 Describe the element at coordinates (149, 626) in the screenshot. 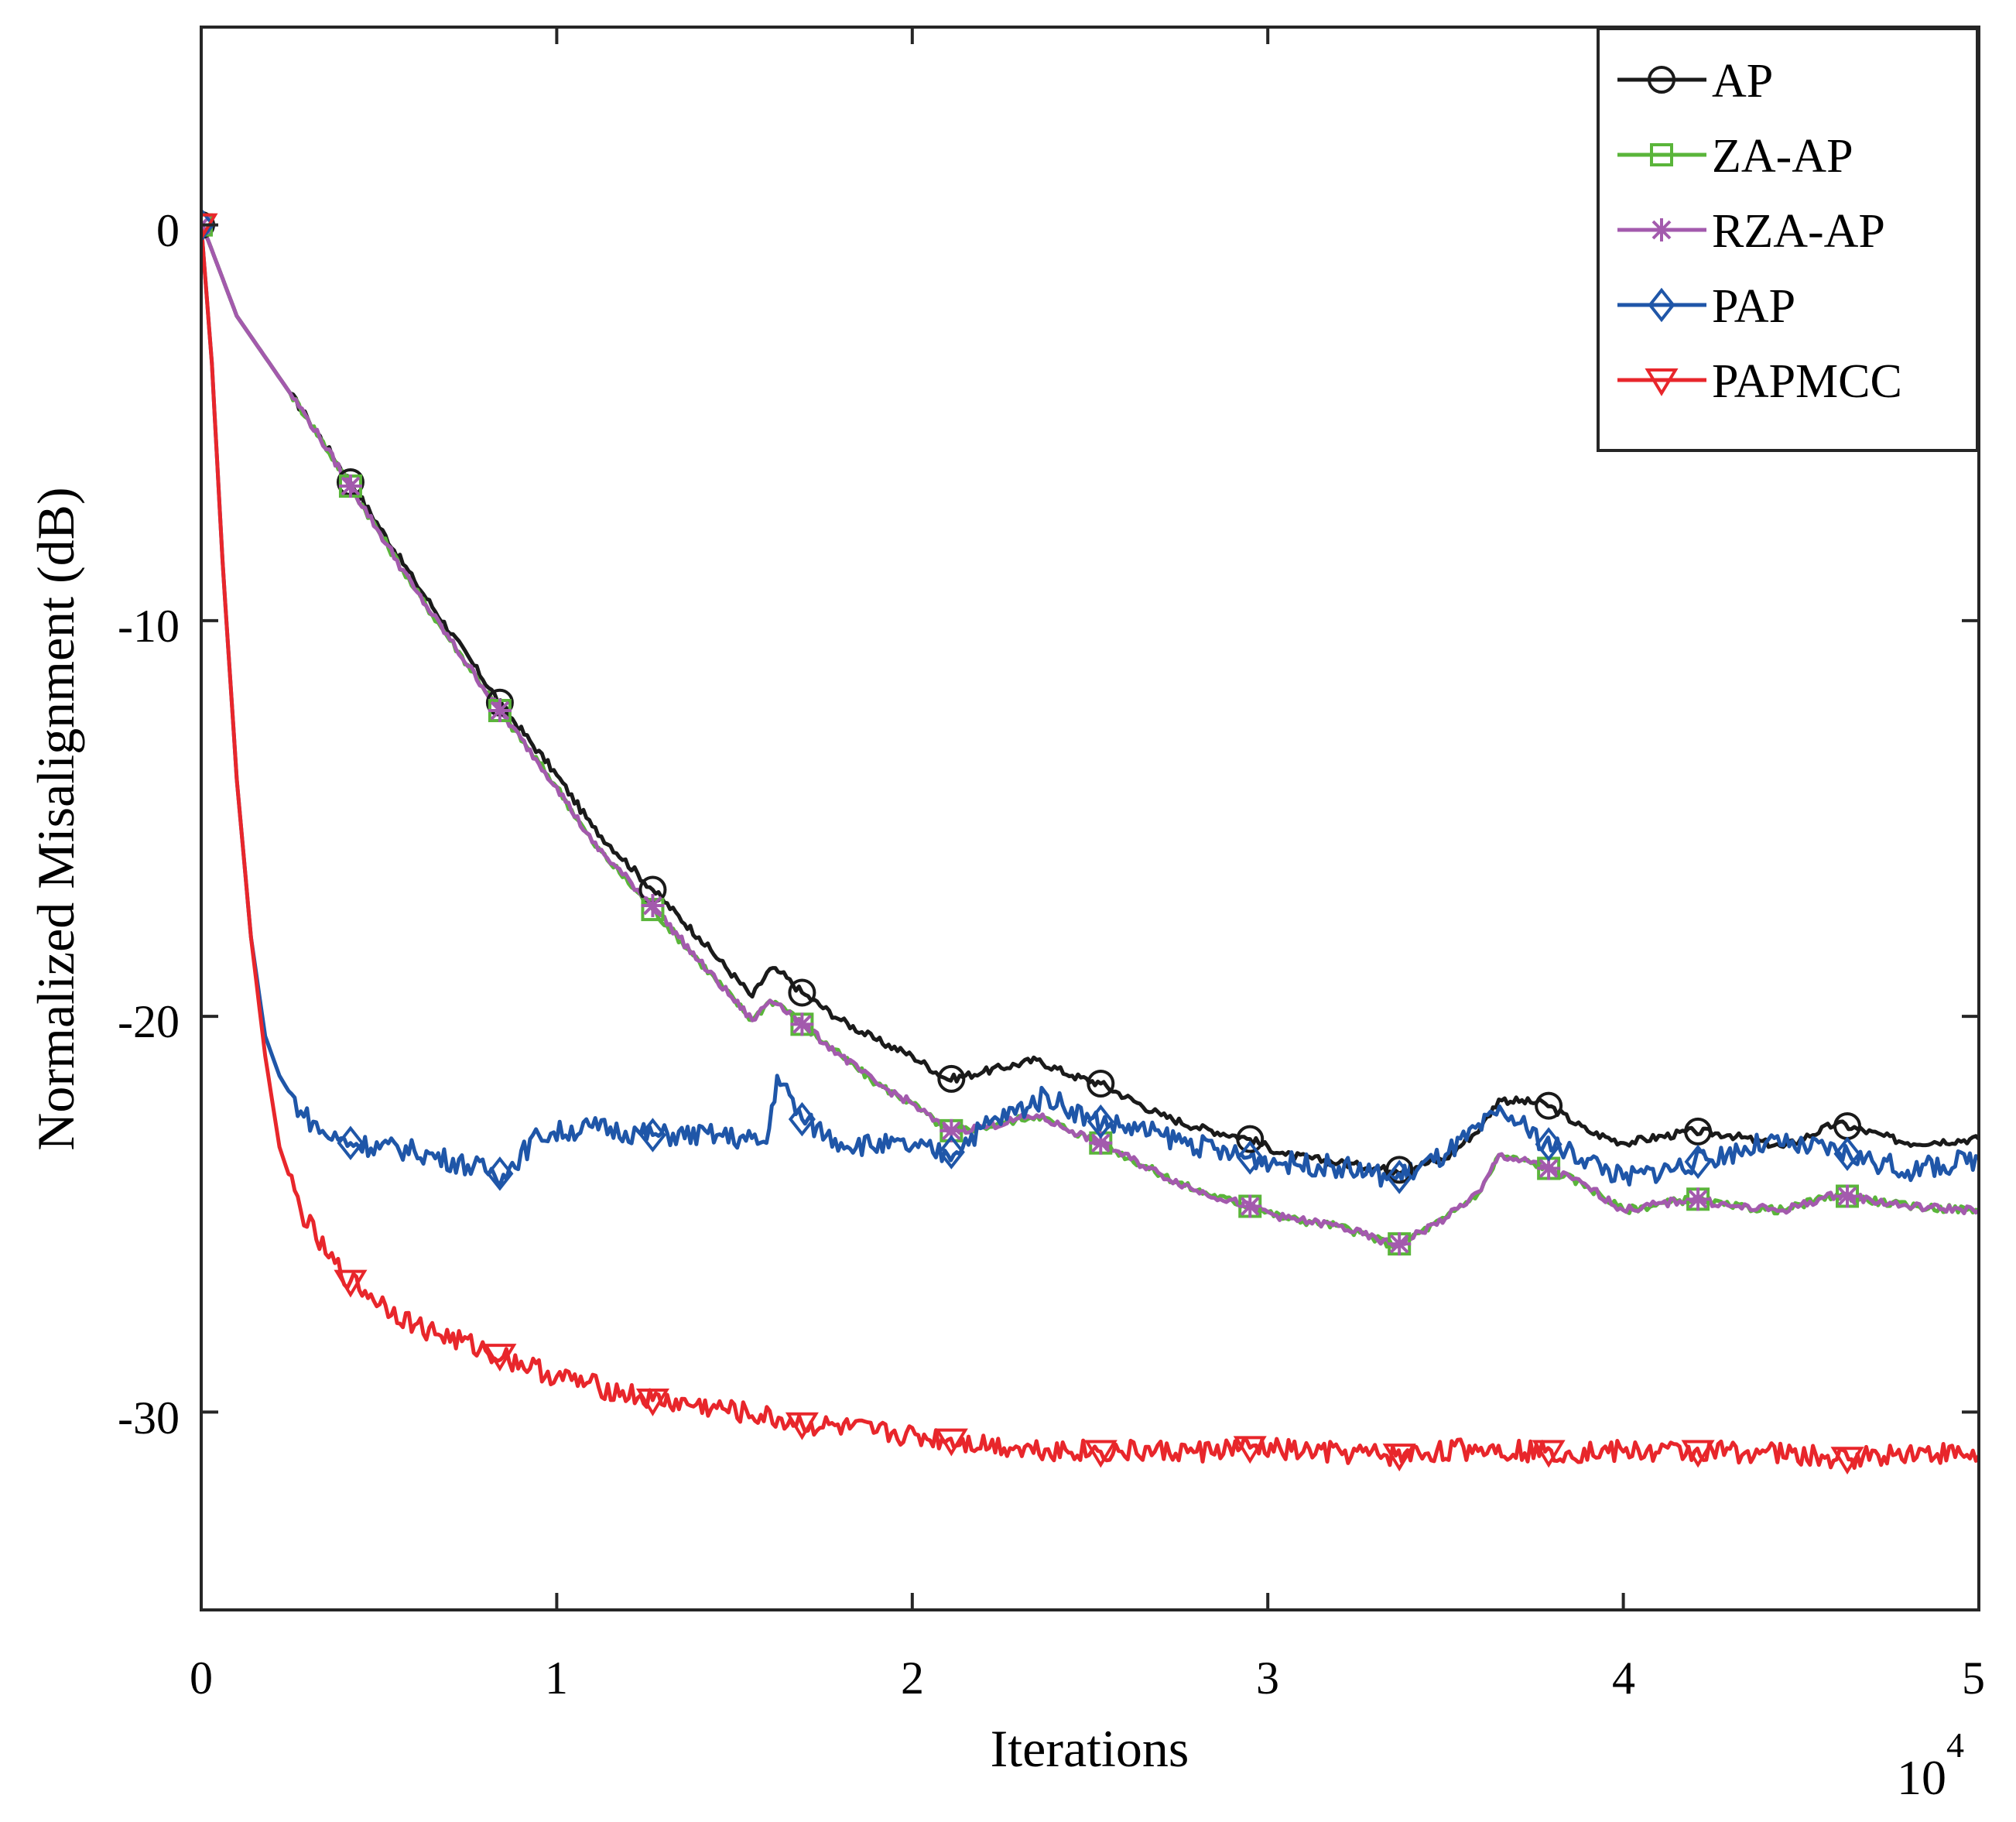

I see `y-tick-label: -10` at that location.